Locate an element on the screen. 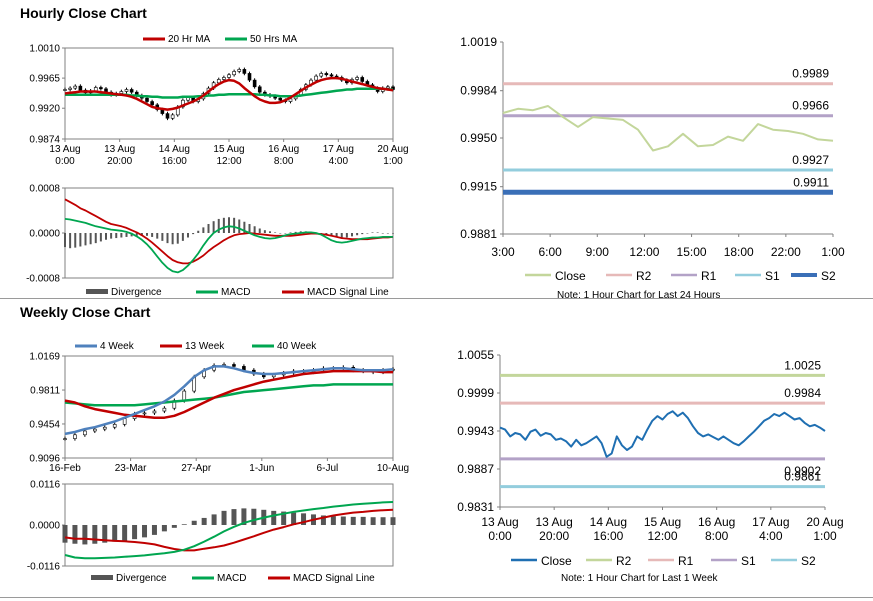  hourly-price-xtick-label: 13 Aug is located at coordinates (119, 149).